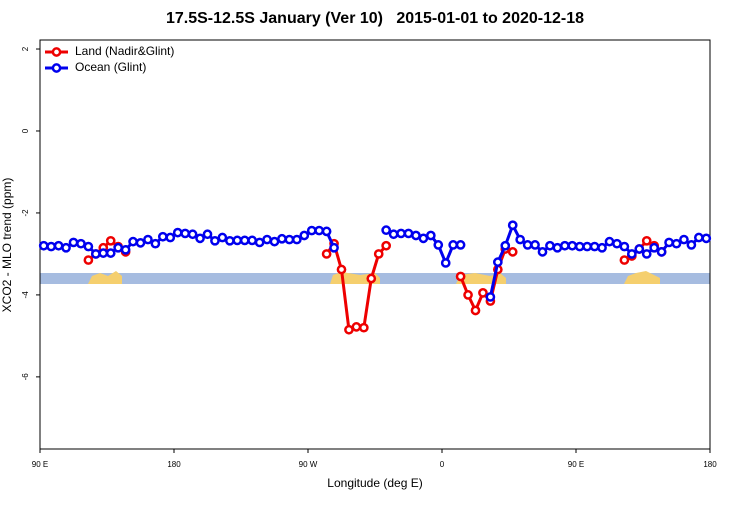 This screenshot has width=750, height=505. Describe the element at coordinates (25, 48) in the screenshot. I see `y-tick-label: 2` at that location.